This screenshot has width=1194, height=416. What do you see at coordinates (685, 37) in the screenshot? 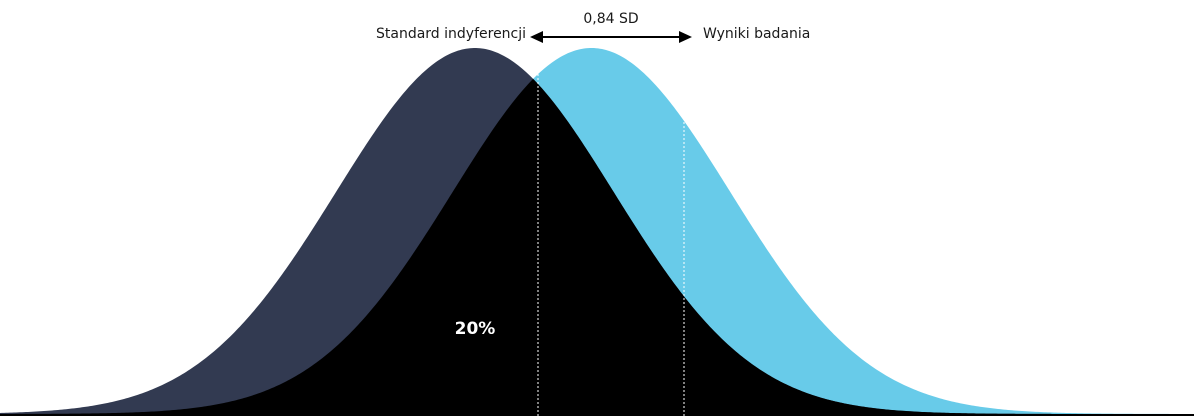
I see `arrow-right-icon` at bounding box center [685, 37].